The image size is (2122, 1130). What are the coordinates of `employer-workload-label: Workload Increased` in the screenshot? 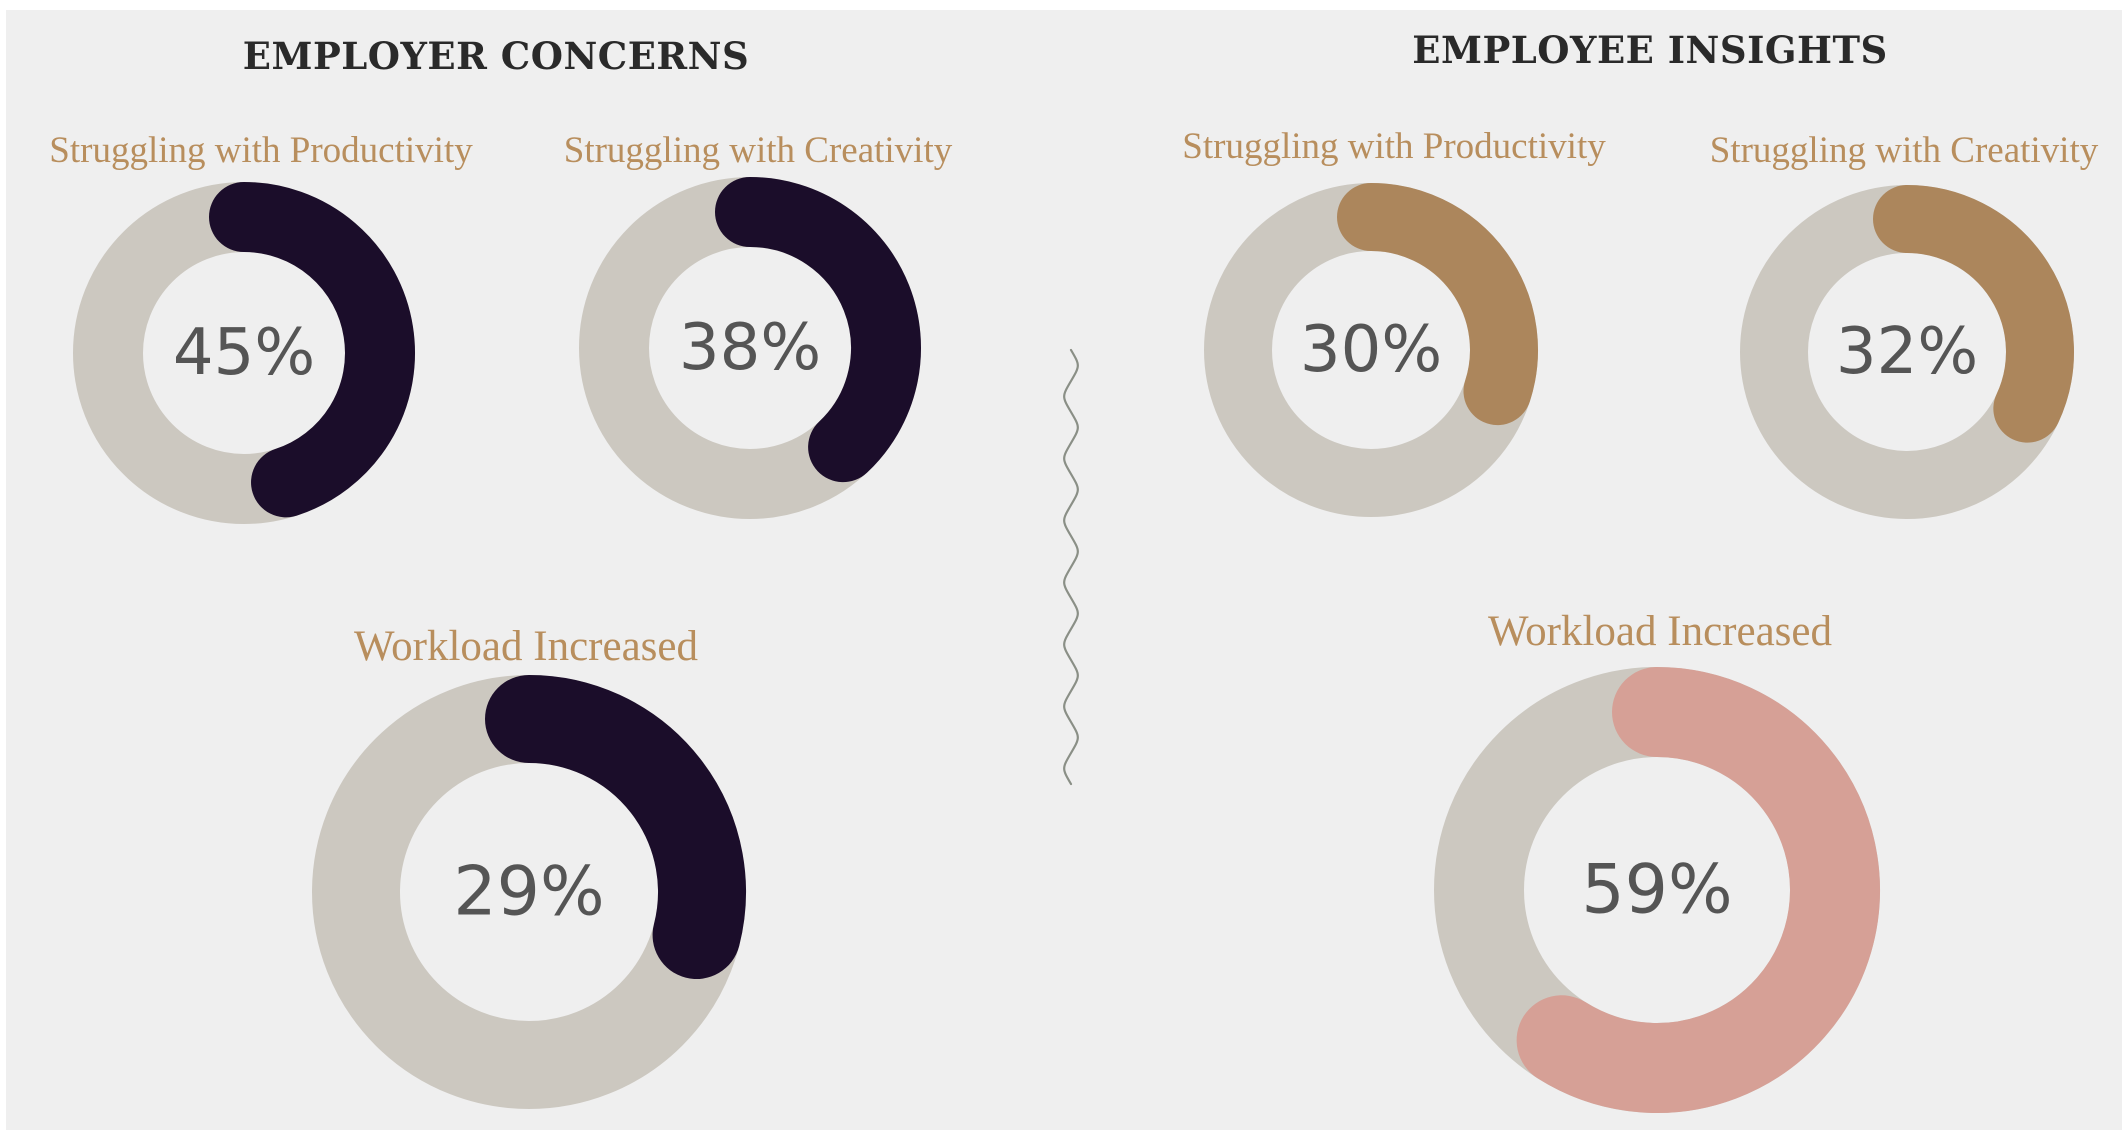 It's located at (526, 646).